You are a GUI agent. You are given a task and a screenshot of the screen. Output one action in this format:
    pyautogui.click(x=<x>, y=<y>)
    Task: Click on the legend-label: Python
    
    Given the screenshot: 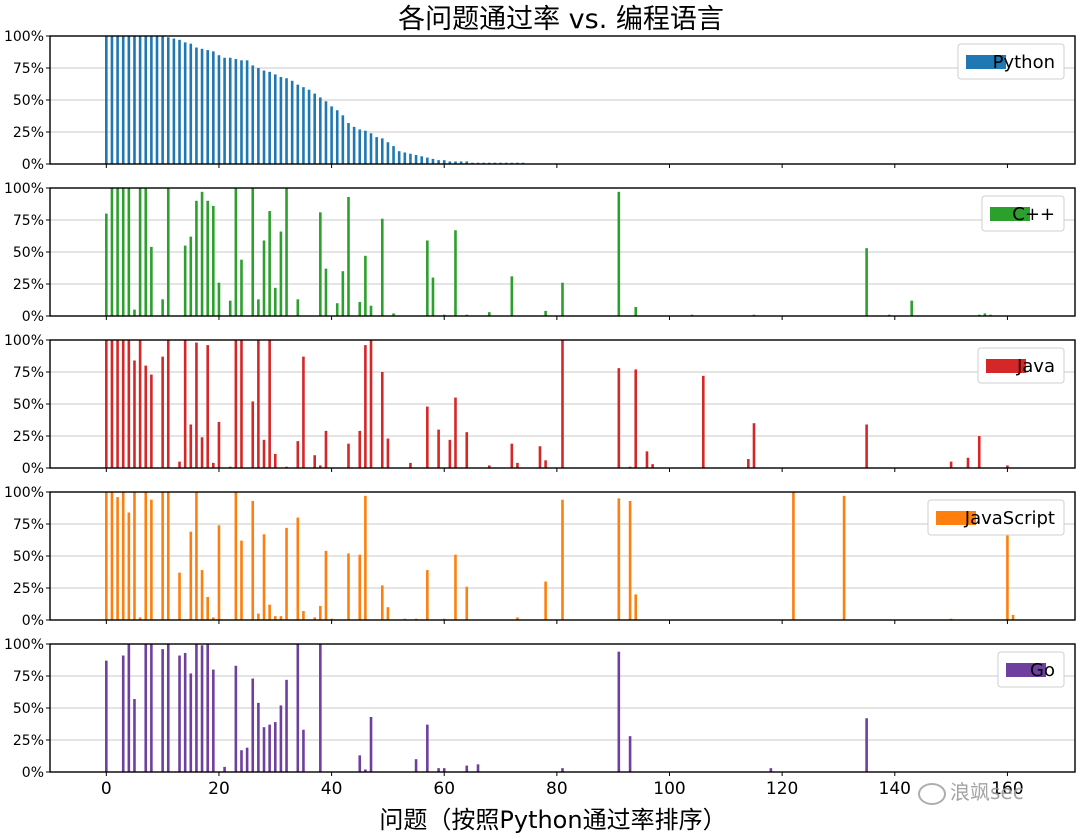 What is the action you would take?
    pyautogui.click(x=1024, y=62)
    